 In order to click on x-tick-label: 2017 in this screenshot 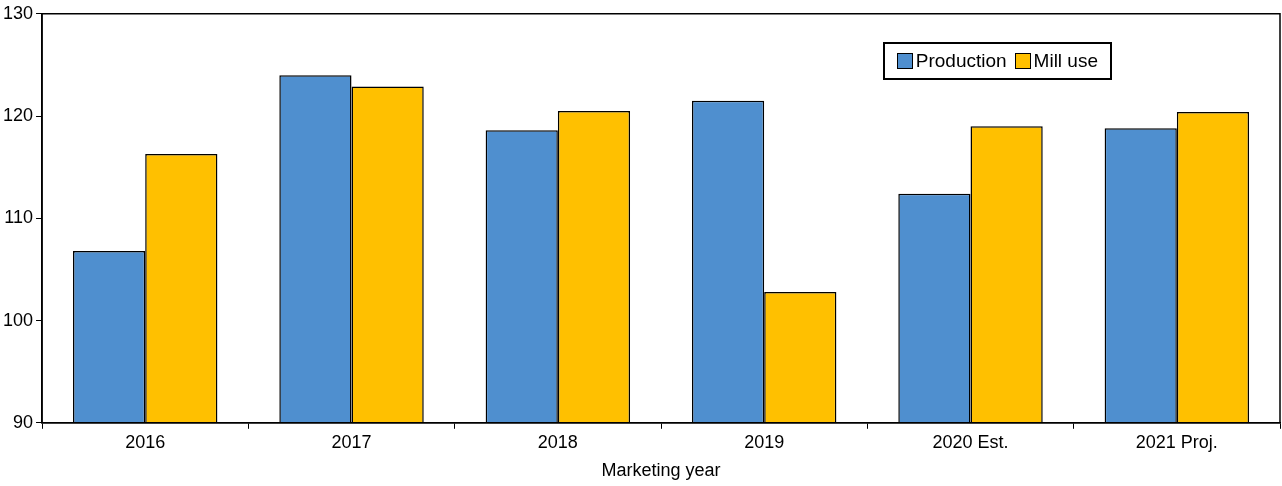, I will do `click(351, 441)`.